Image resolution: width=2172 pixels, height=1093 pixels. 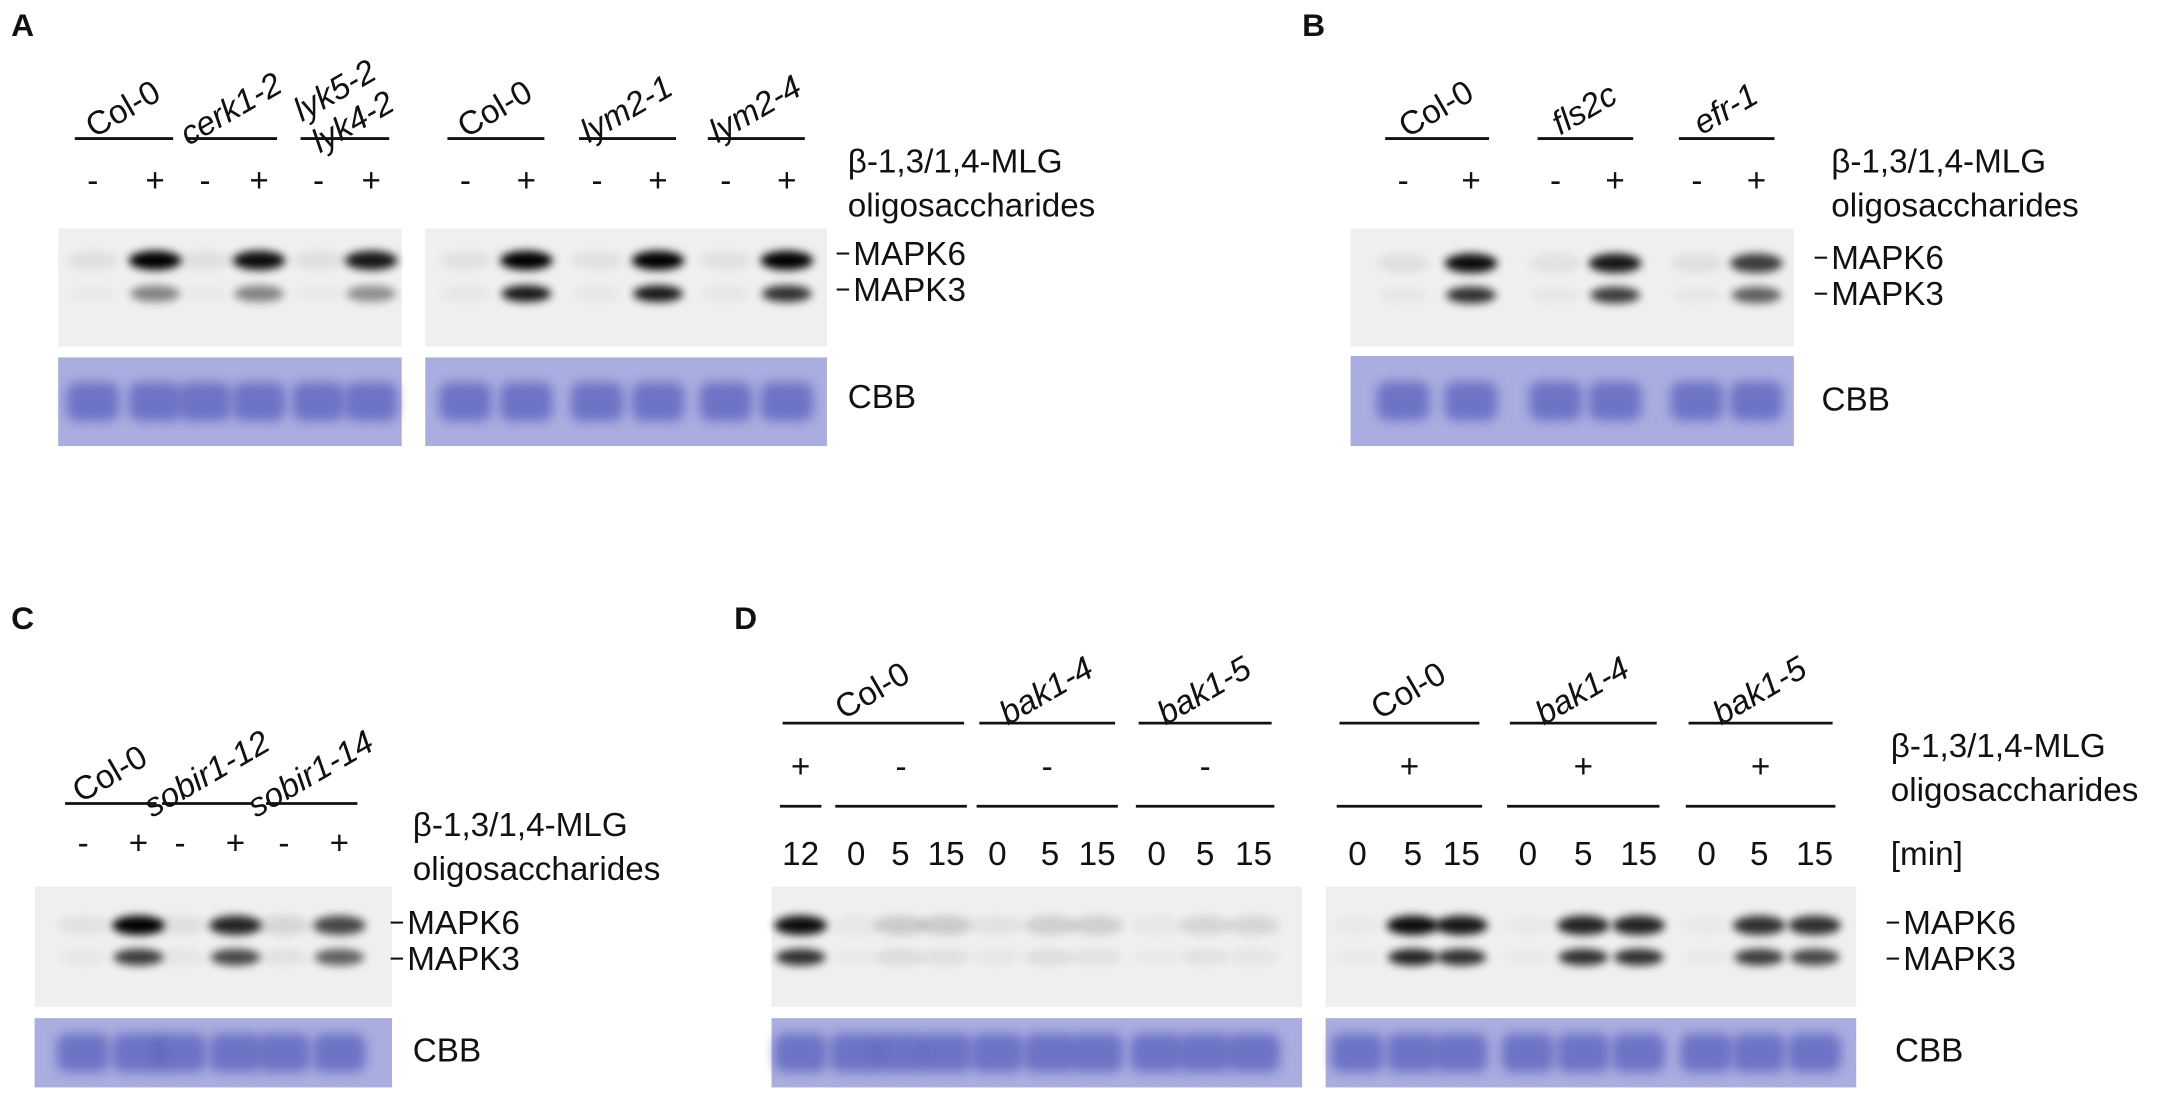 What do you see at coordinates (231, 109) in the screenshot?
I see `genotype-label: cerk1-2` at bounding box center [231, 109].